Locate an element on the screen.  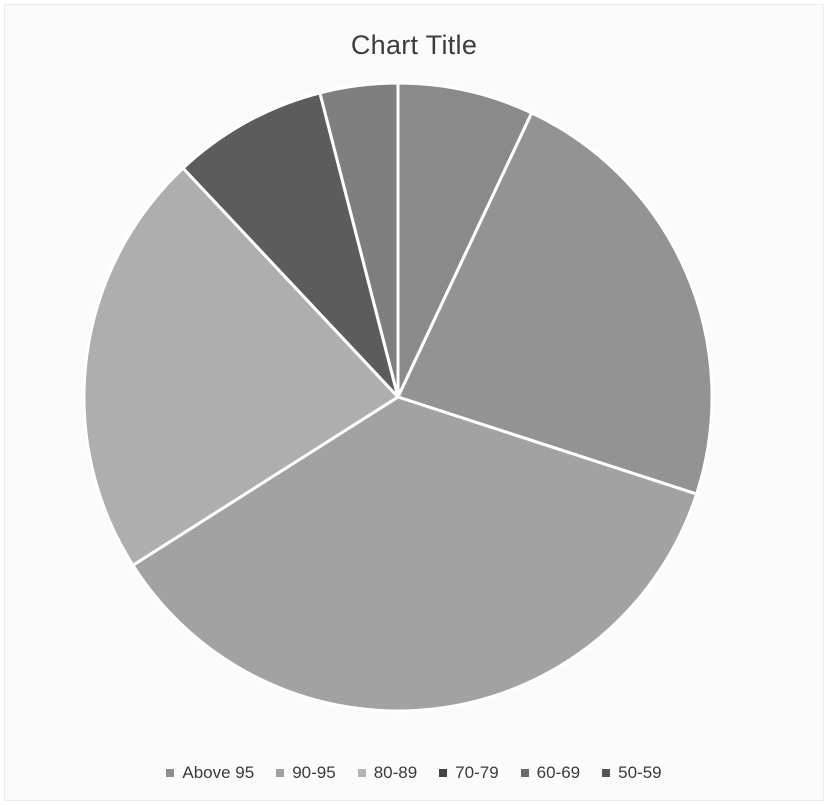
legend-item-80-89: 80-89 is located at coordinates (387, 773).